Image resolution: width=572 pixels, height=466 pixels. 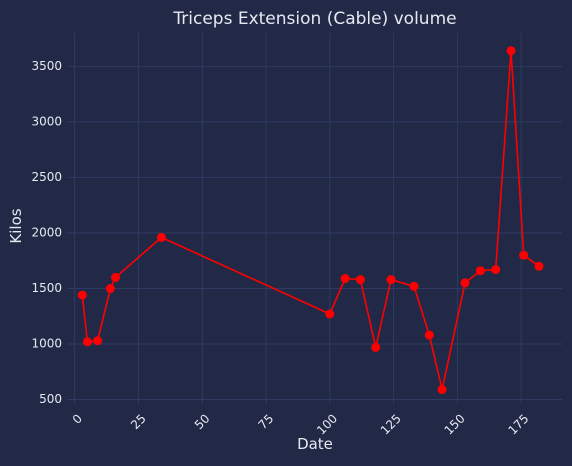 What do you see at coordinates (46, 344) in the screenshot?
I see `y-tick-label: 1000` at bounding box center [46, 344].